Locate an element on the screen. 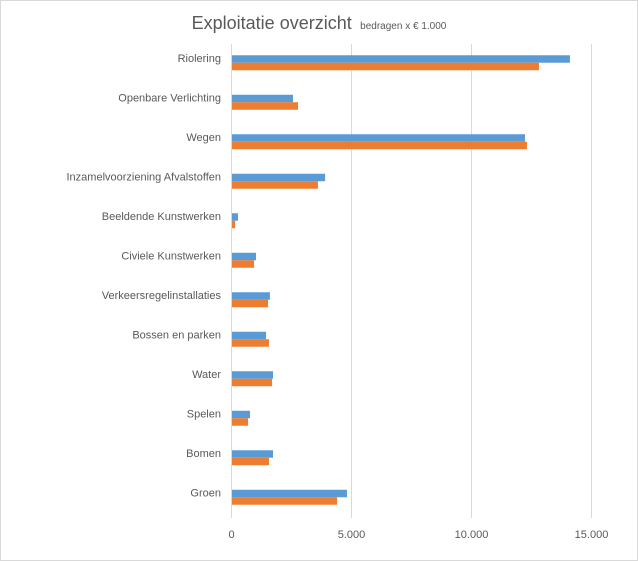 The width and height of the screenshot is (638, 561). category-label: Openbare Verlichting is located at coordinates (169, 98).